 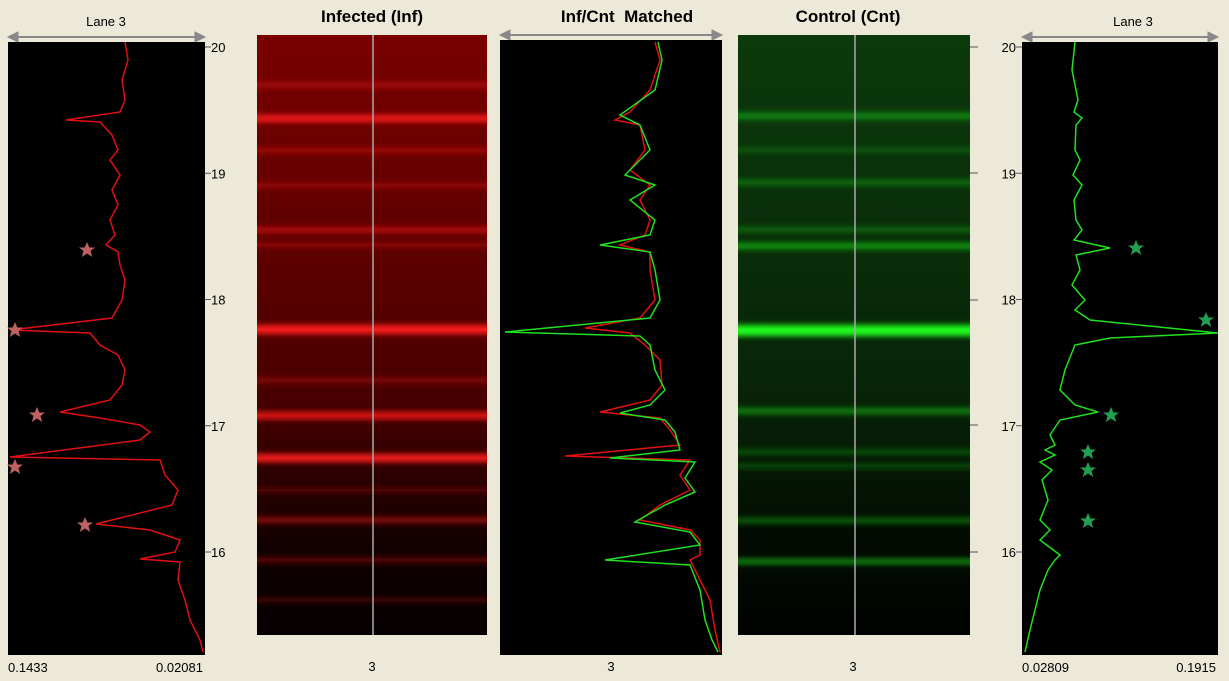 I want to click on profile-panel, so click(x=1120, y=348).